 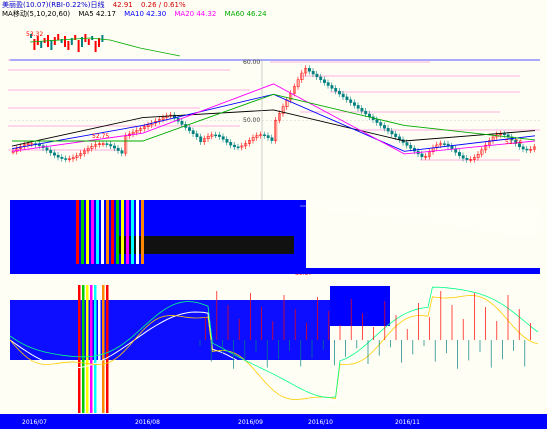 I want to click on price-change: 0.26 / 0.61%, so click(x=163, y=5).